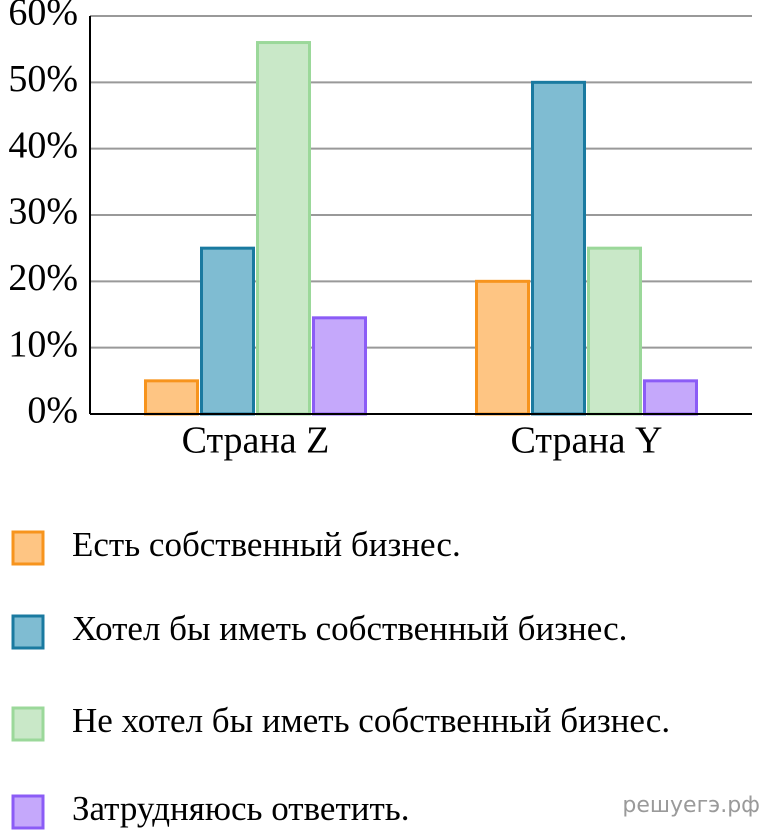  Describe the element at coordinates (43, 212) in the screenshot. I see `y-tick-label: 30%` at that location.